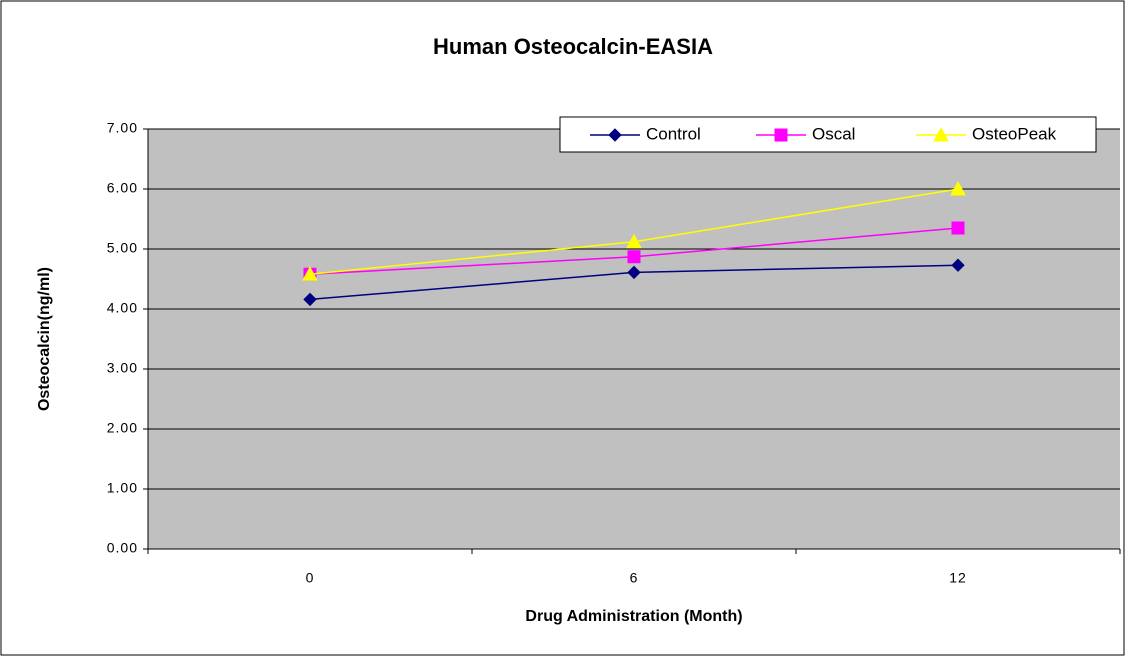  Describe the element at coordinates (122, 188) in the screenshot. I see `y-tick-label: 6.00` at that location.